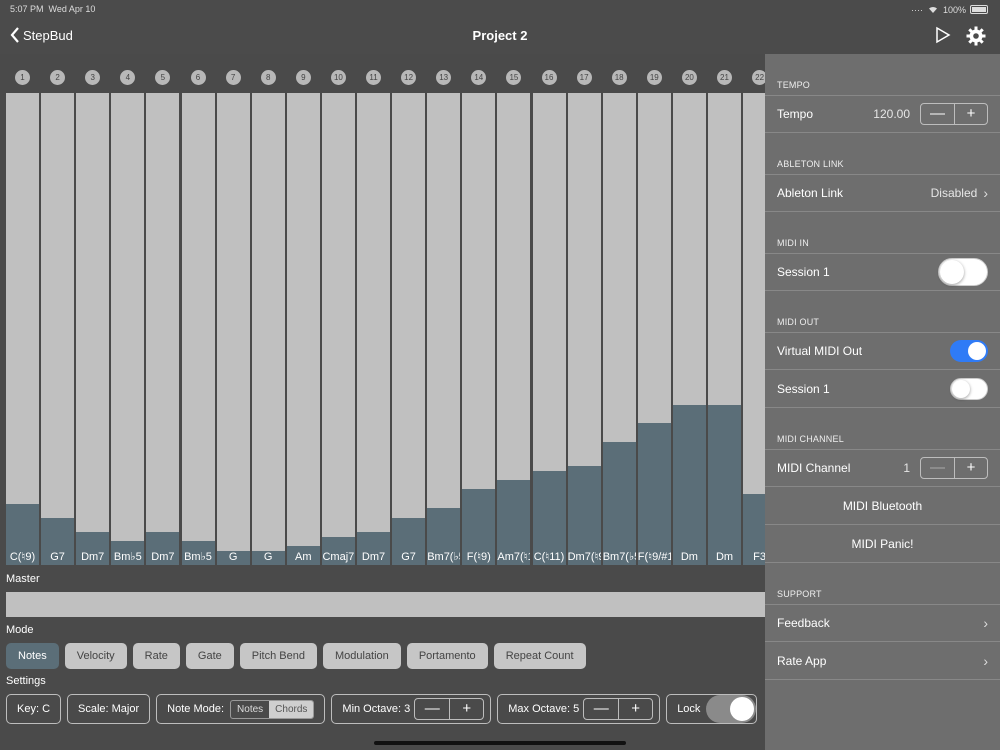 The height and width of the screenshot is (750, 1000). I want to click on min-octave-increment: +, so click(466, 709).